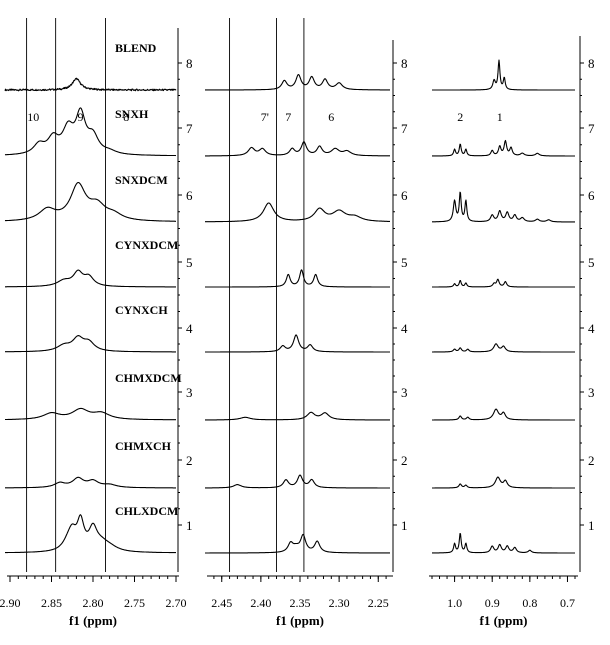 The height and width of the screenshot is (645, 610). I want to click on trace-label-chmxch: CHMXCH, so click(143, 446).